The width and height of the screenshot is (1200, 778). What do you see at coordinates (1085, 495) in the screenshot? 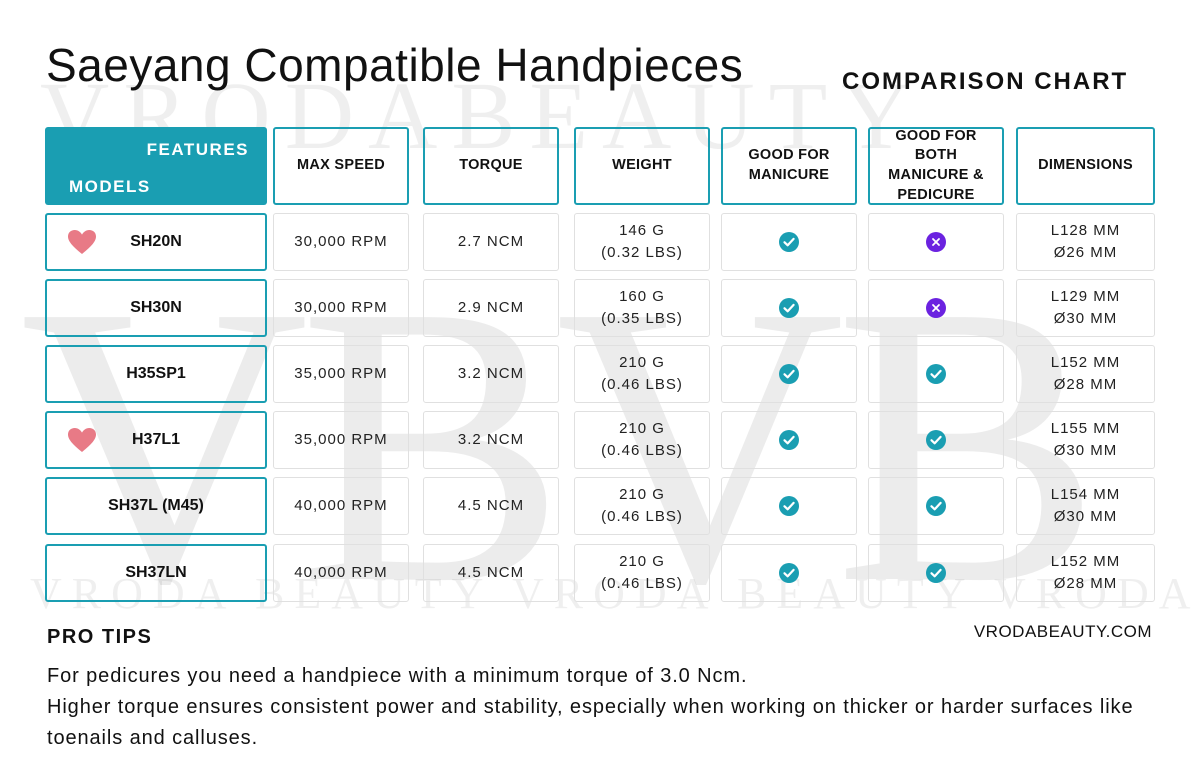
I see `dimension-length: L154 MM` at bounding box center [1085, 495].